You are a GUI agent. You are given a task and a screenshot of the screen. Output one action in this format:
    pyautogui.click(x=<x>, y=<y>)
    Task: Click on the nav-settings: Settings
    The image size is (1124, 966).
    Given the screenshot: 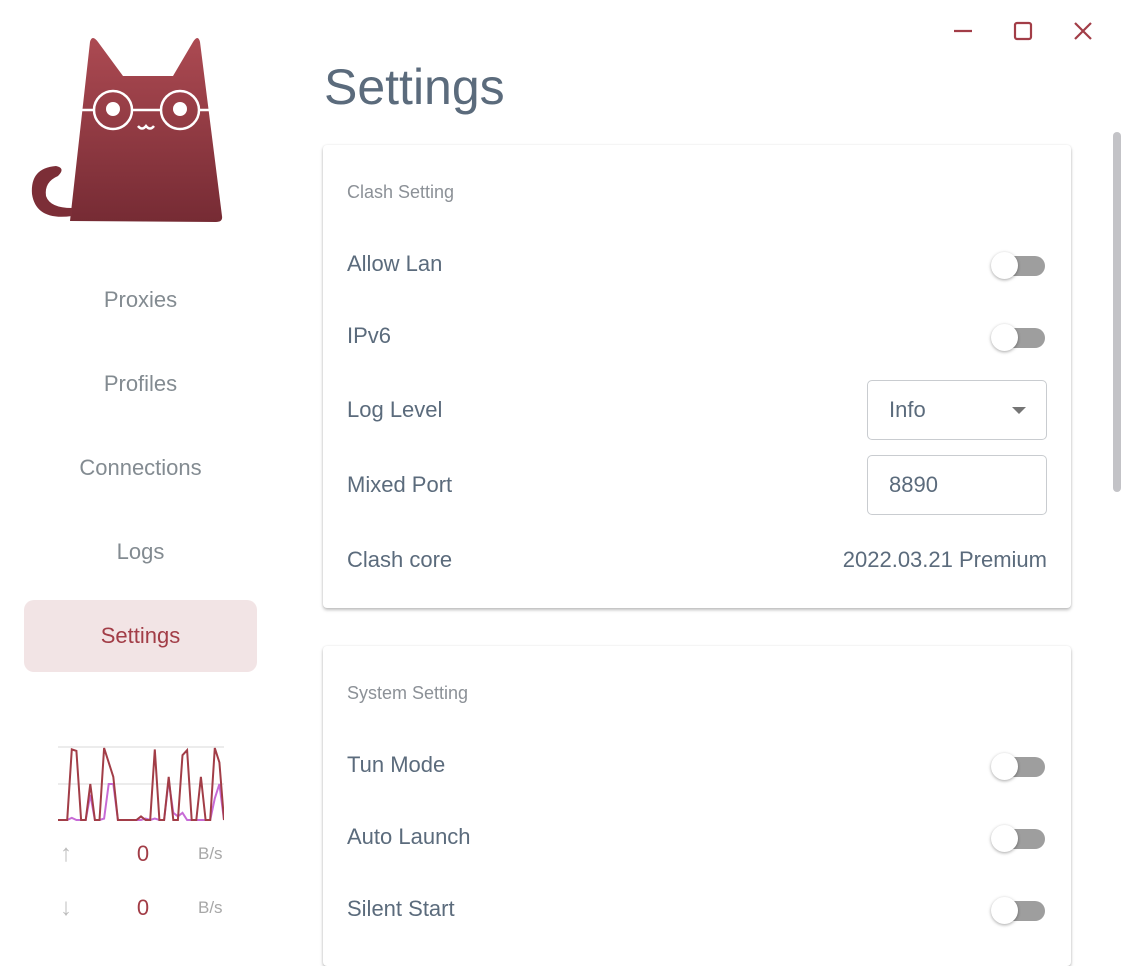 What is the action you would take?
    pyautogui.click(x=140, y=636)
    